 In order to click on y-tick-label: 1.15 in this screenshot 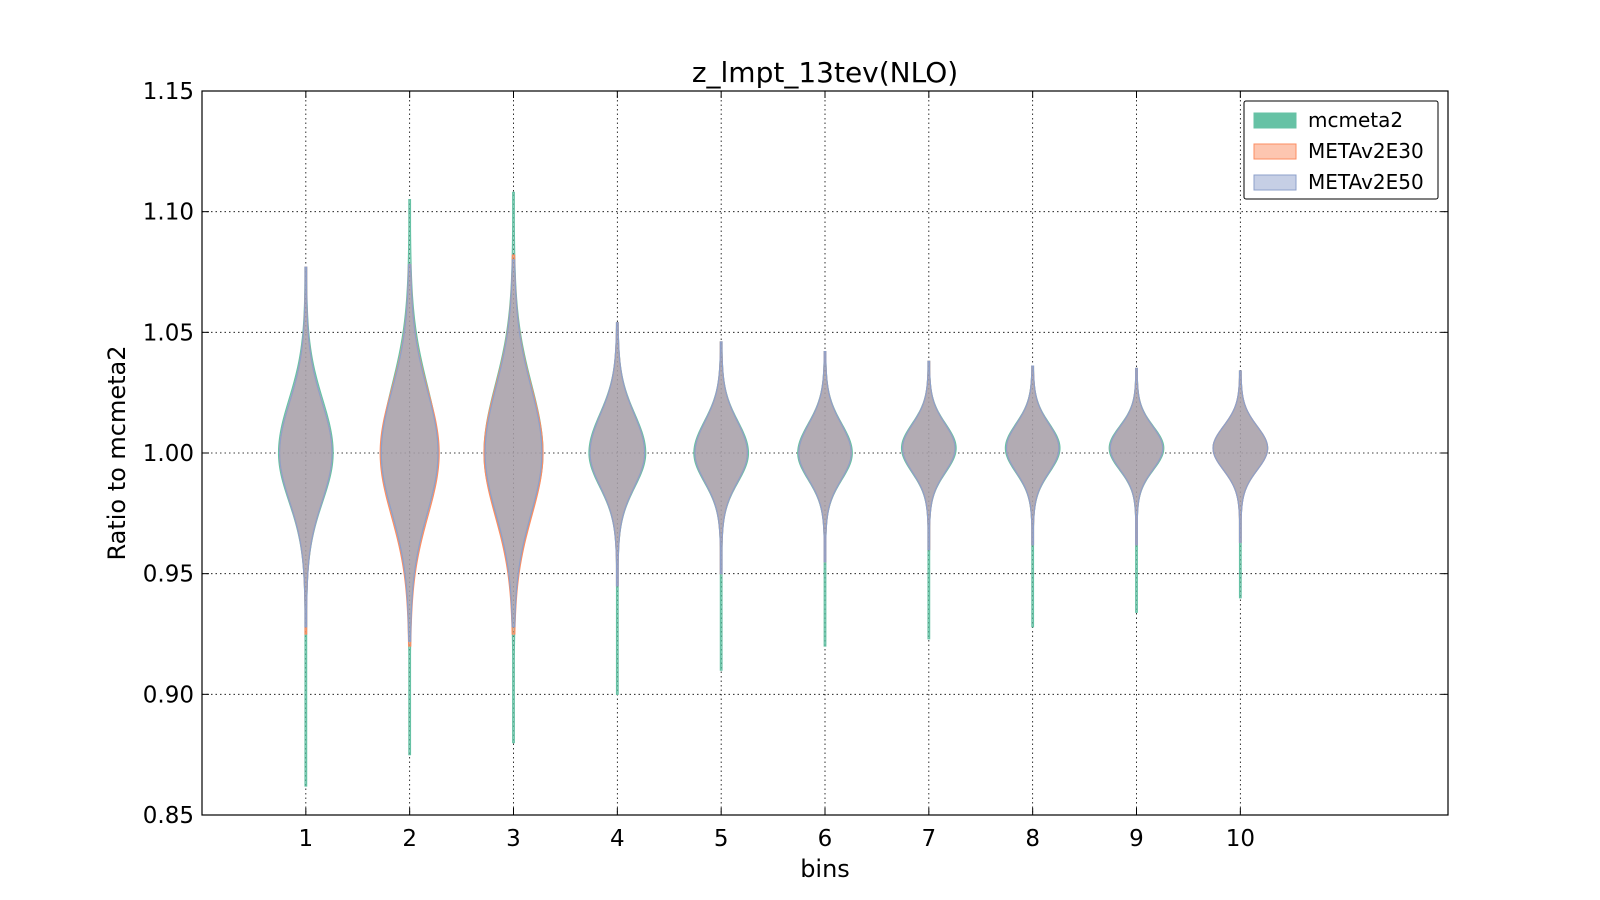, I will do `click(168, 92)`.